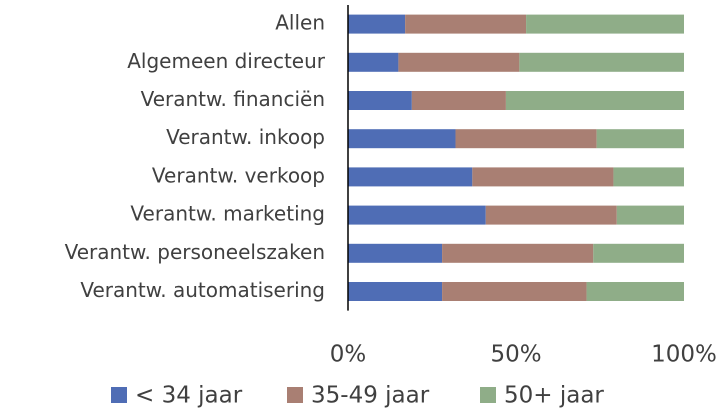 The image size is (726, 415). I want to click on category-label: Verantw. financiën, so click(233, 99).